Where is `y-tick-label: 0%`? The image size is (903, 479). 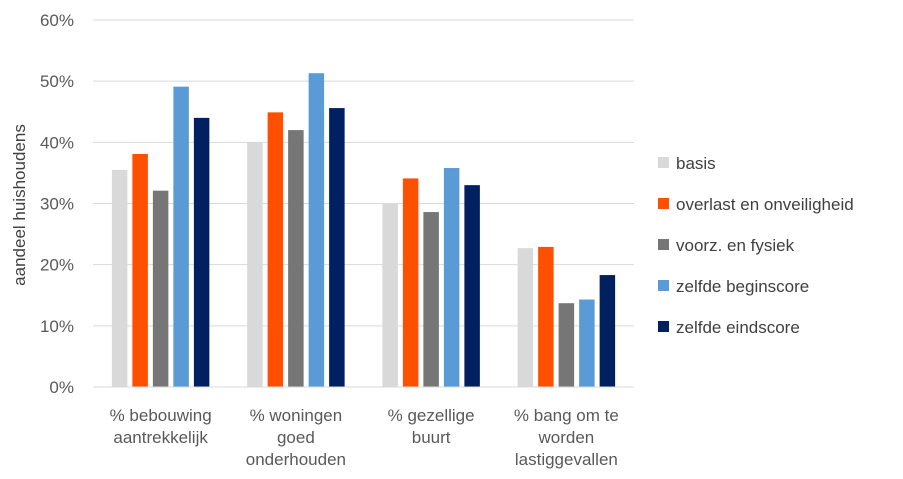
y-tick-label: 0% is located at coordinates (61, 387).